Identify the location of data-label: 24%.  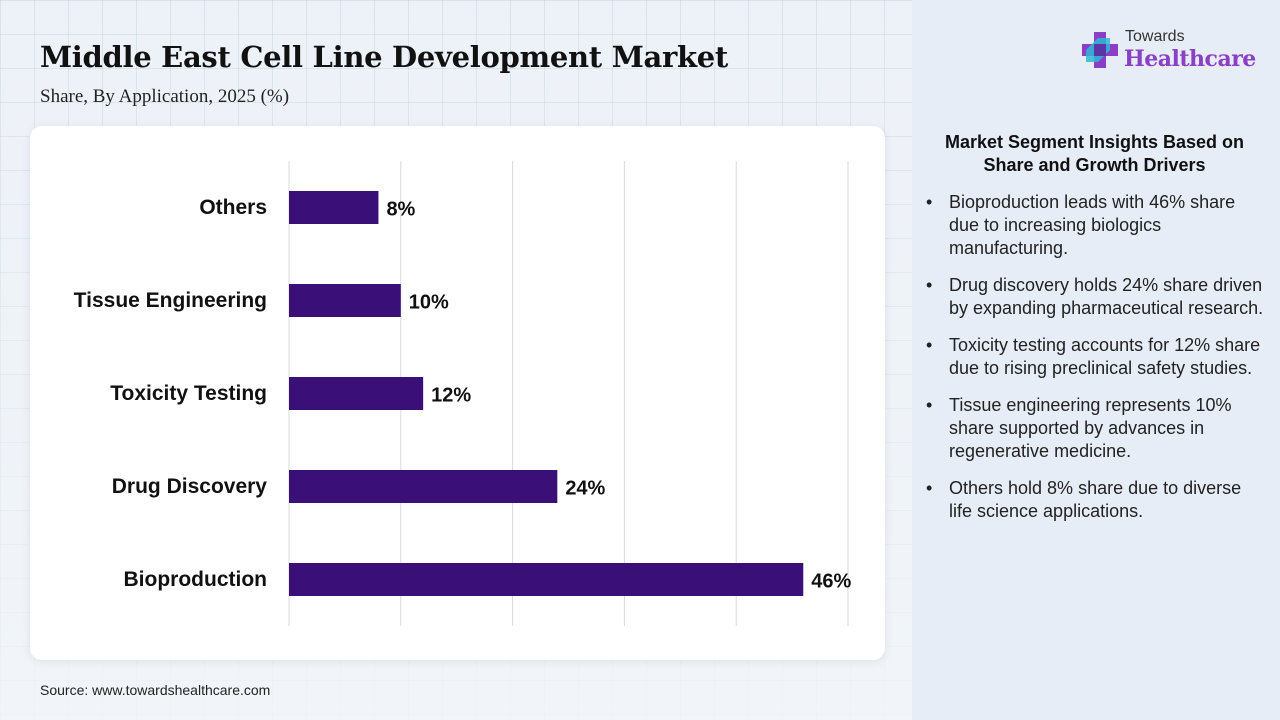
(585, 489).